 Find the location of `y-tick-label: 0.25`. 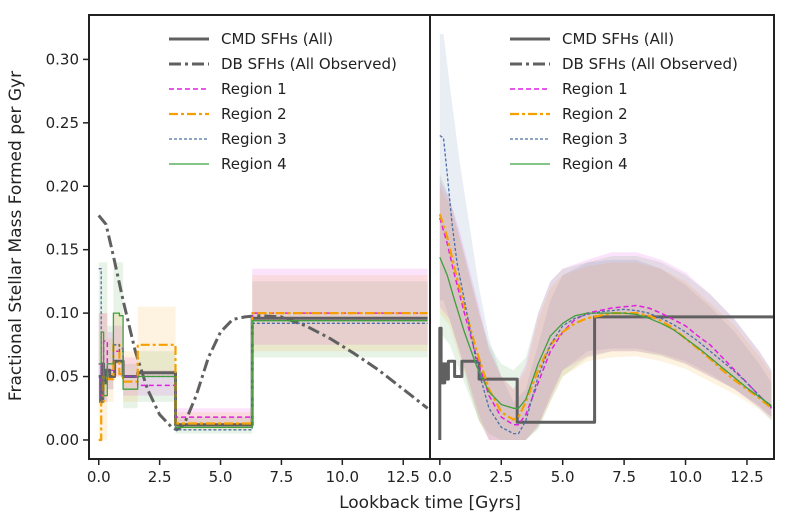

y-tick-label: 0.25 is located at coordinates (62, 123).